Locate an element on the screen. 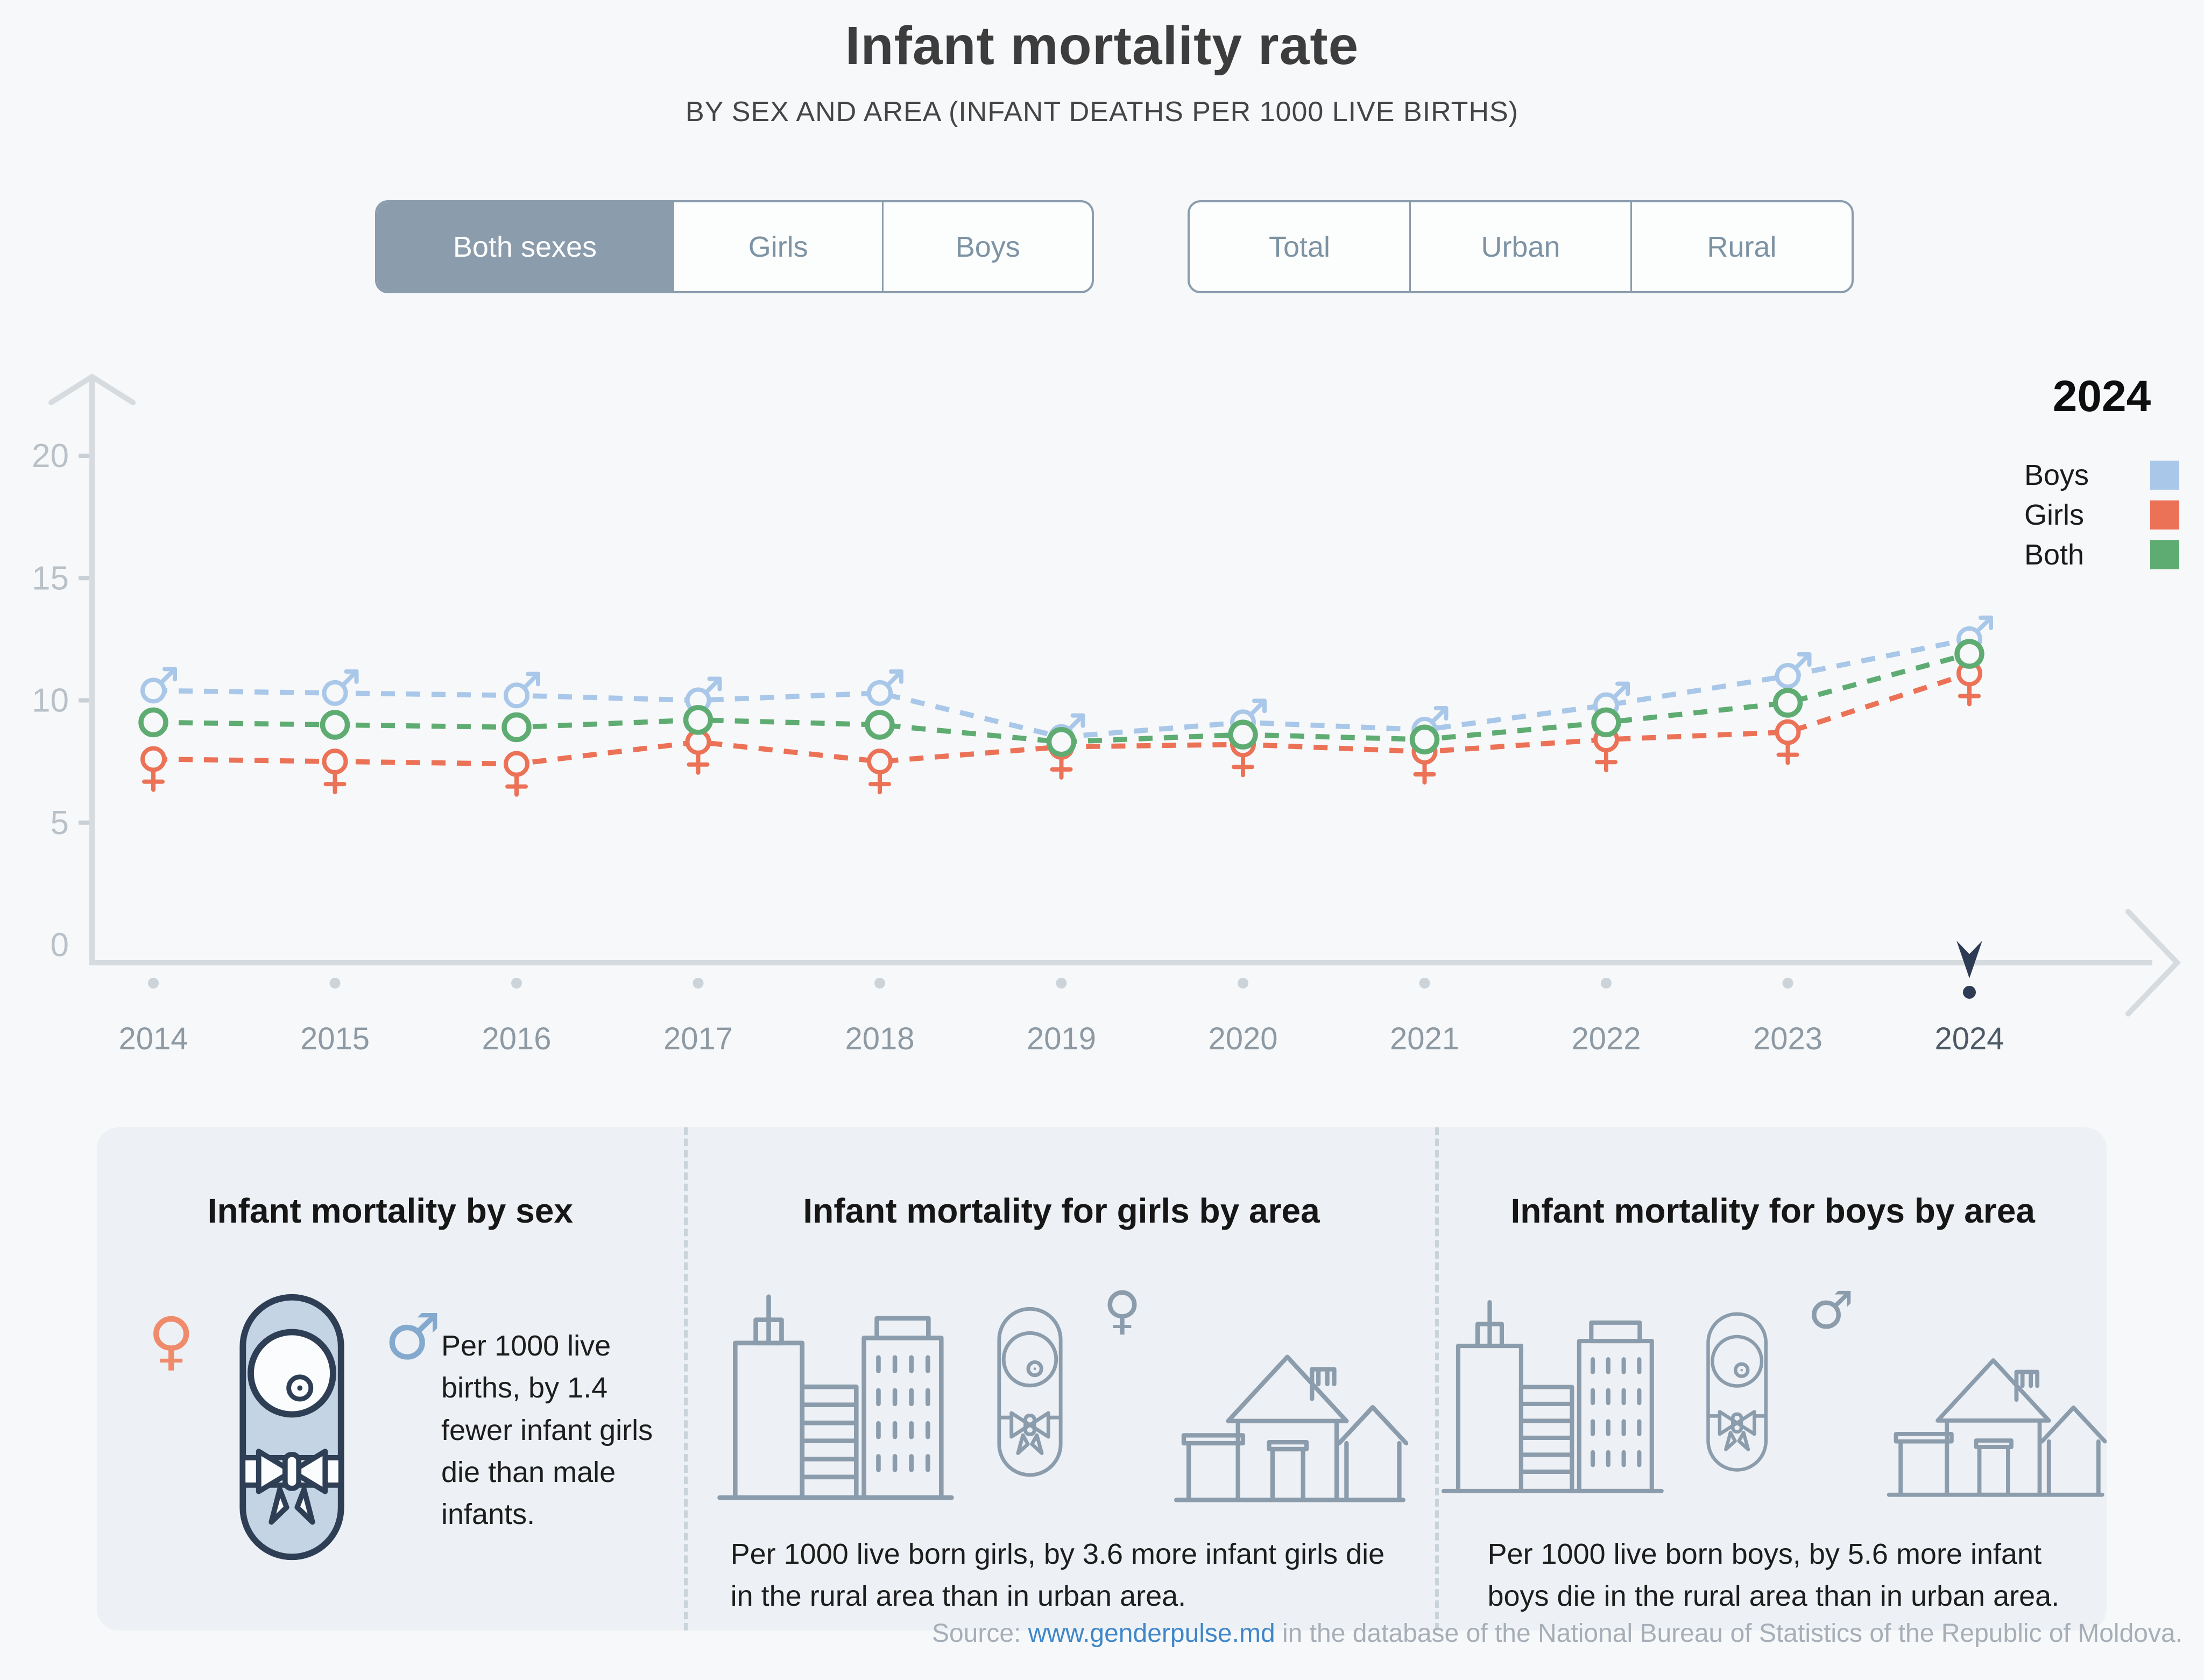 The height and width of the screenshot is (1680, 2204). marker-both-2016 is located at coordinates (516, 727).